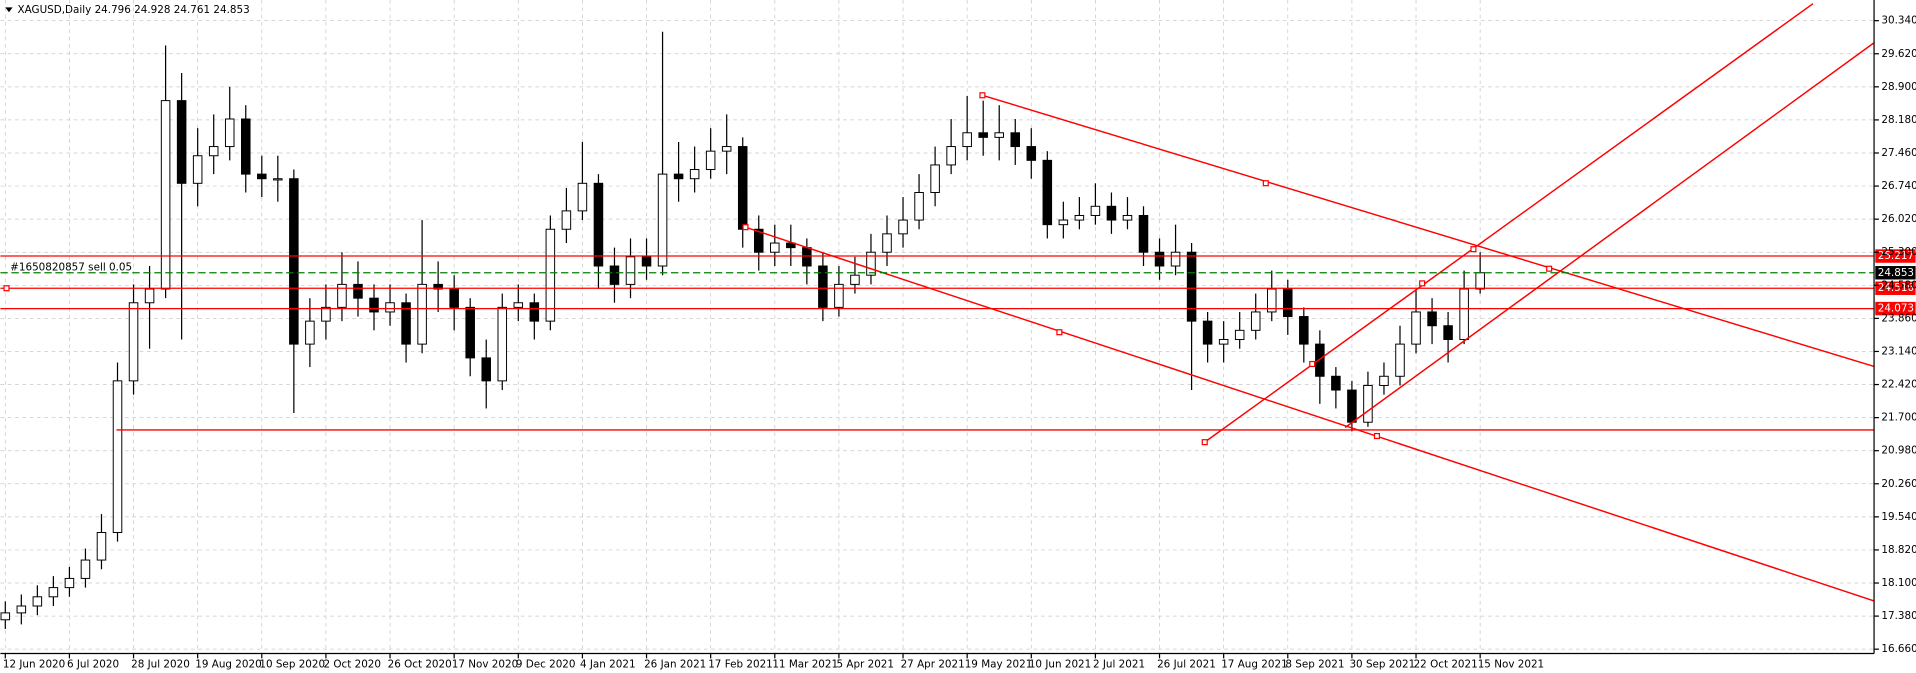 The width and height of the screenshot is (1916, 673). I want to click on x-tick-label: 11 Mar 2021, so click(805, 664).